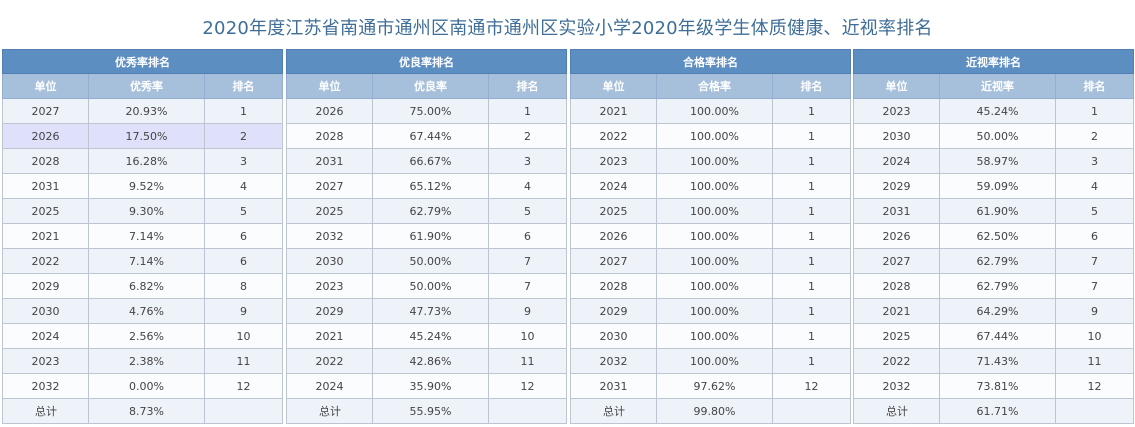 Image resolution: width=1135 pixels, height=427 pixels. What do you see at coordinates (146, 311) in the screenshot?
I see `rate-cell: 4.76%` at bounding box center [146, 311].